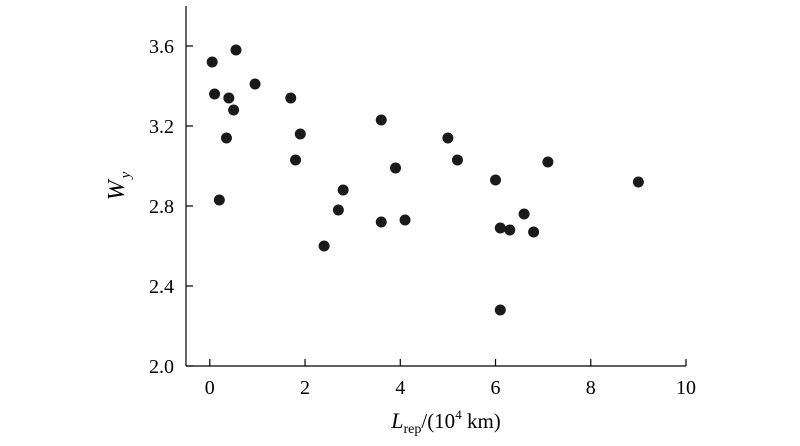 The height and width of the screenshot is (446, 800). Describe the element at coordinates (126, 175) in the screenshot. I see `y-axis-title-sub: y` at that location.